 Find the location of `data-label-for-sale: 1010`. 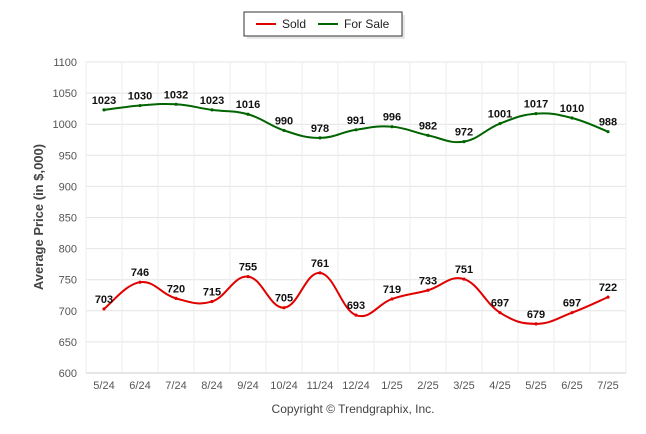

data-label-for-sale: 1010 is located at coordinates (572, 109).